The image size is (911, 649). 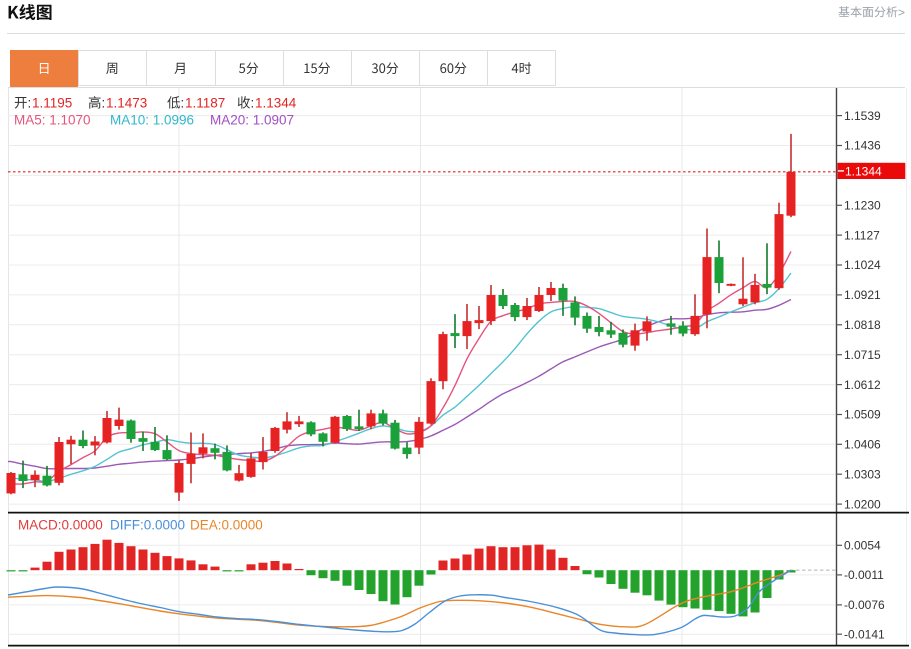 What do you see at coordinates (52, 120) in the screenshot?
I see `svg-text: MA5: 1.1070` at bounding box center [52, 120].